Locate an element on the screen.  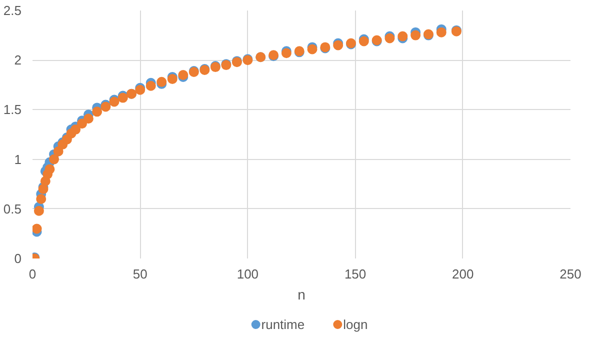
y-tick-label: 2 is located at coordinates (18, 60).